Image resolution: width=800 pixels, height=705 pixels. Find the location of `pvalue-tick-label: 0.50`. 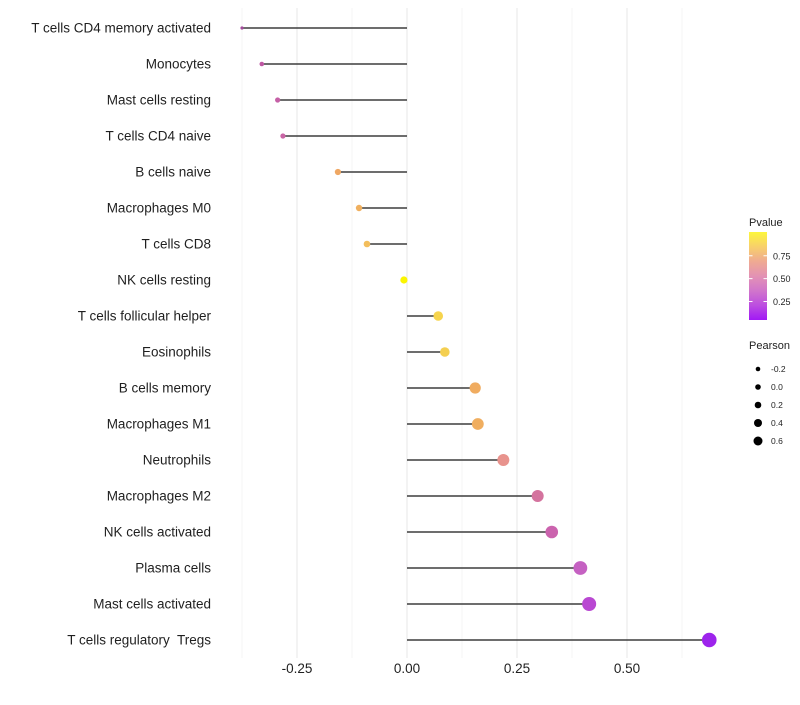

pvalue-tick-label: 0.50 is located at coordinates (782, 279).